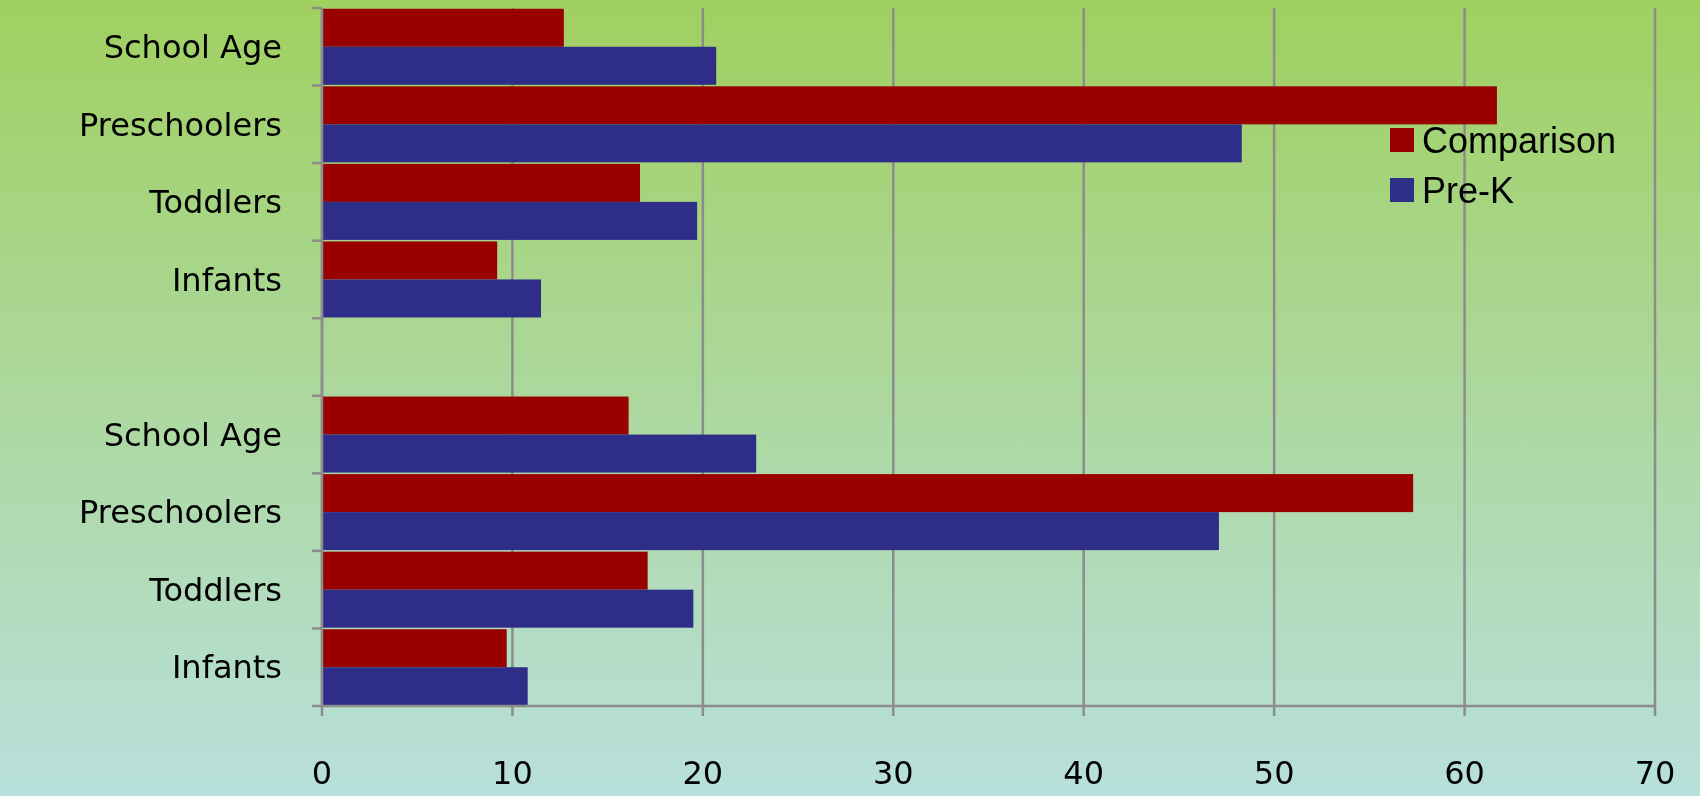  What do you see at coordinates (1655, 773) in the screenshot?
I see `x-tick-label: 70` at bounding box center [1655, 773].